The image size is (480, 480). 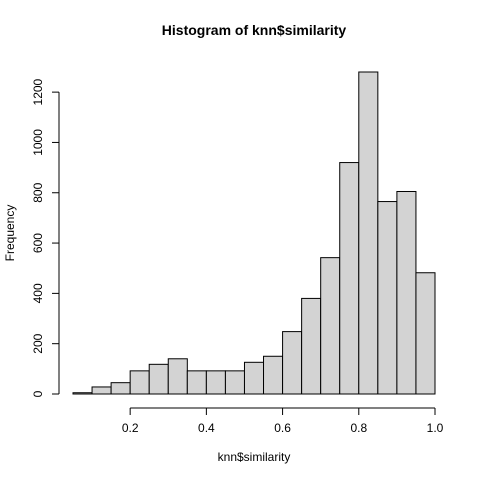 What do you see at coordinates (435, 428) in the screenshot?
I see `x-tick-label: 1.0` at bounding box center [435, 428].